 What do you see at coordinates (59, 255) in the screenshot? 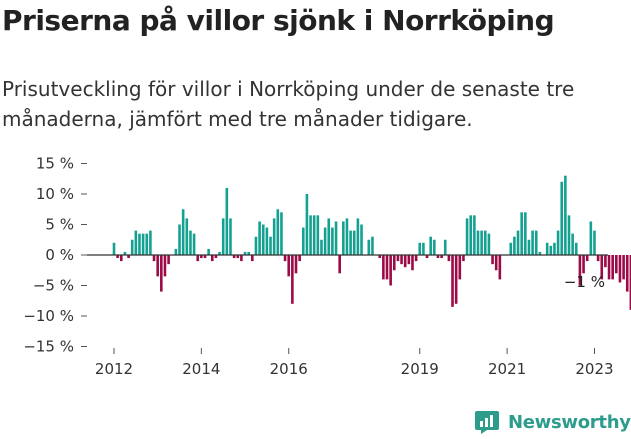
I see `y-tick-label: 0 %` at bounding box center [59, 255].